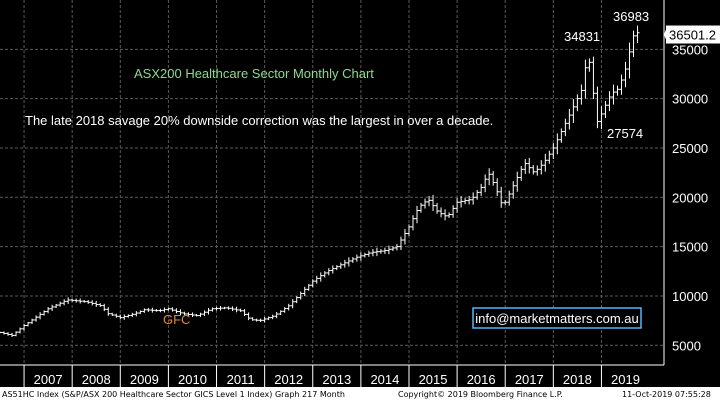 The height and width of the screenshot is (402, 720). What do you see at coordinates (529, 379) in the screenshot?
I see `x-tick-label: 2017` at bounding box center [529, 379].